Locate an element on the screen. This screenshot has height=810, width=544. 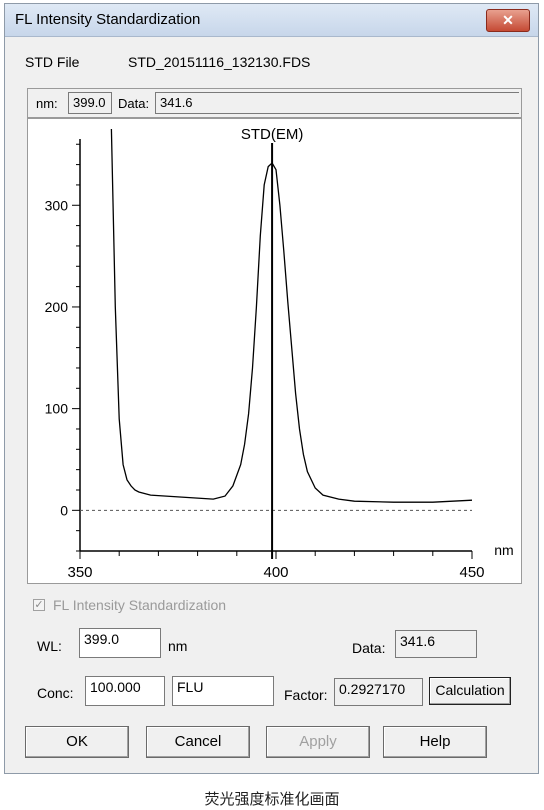
checkmark-icon: ✓ is located at coordinates (39, 605).